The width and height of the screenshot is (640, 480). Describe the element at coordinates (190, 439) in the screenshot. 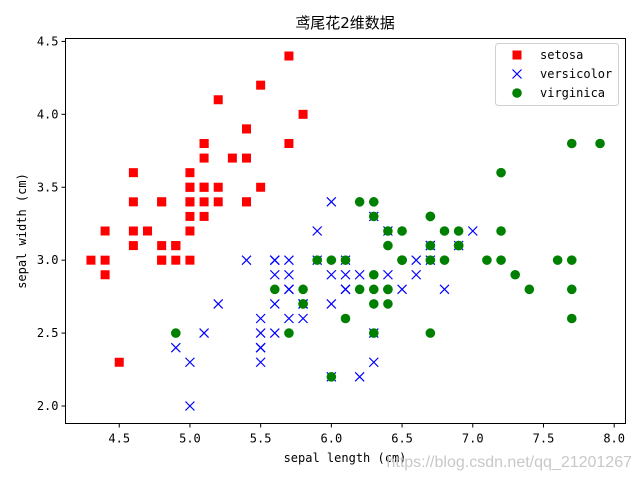

I see `x-tick-label: 5.0` at that location.